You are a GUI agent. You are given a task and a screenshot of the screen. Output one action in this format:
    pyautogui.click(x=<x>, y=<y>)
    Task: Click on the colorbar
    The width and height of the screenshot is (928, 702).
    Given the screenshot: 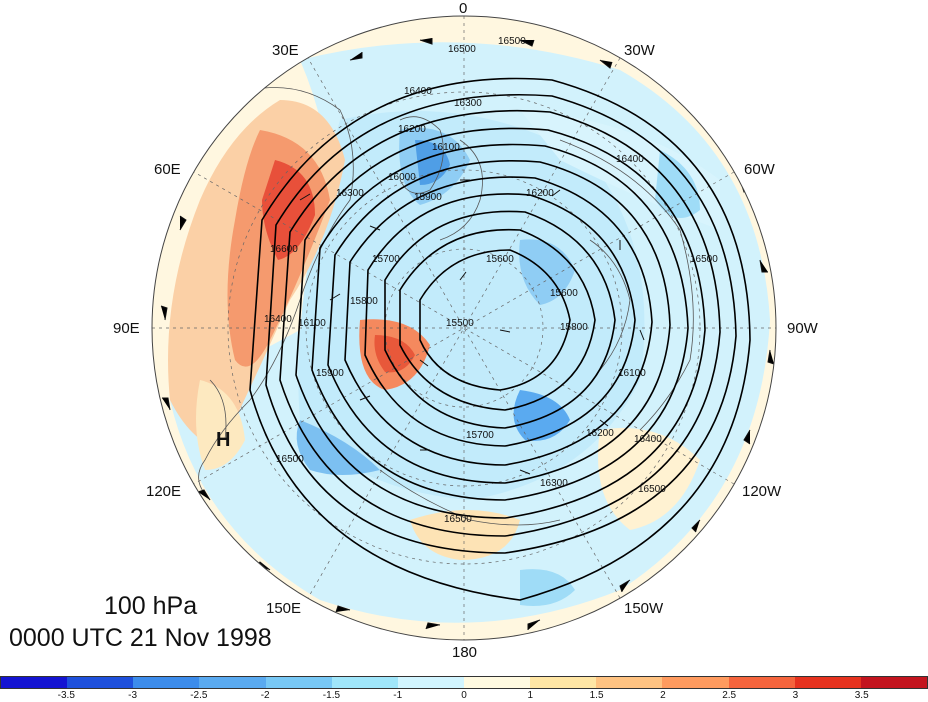 What is the action you would take?
    pyautogui.click(x=464, y=682)
    